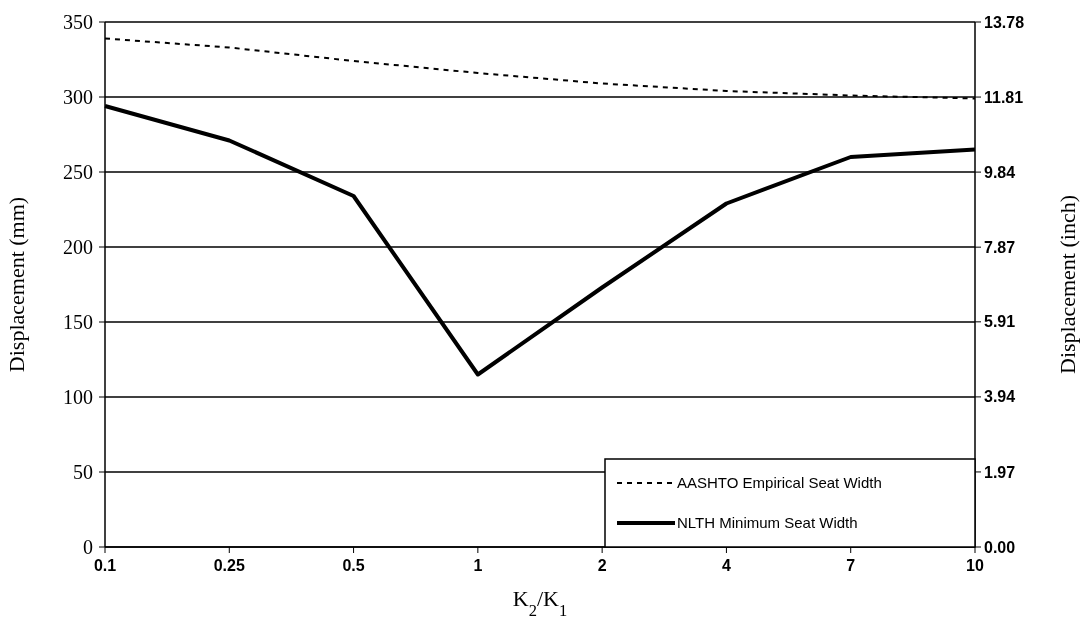 The image size is (1091, 628). Describe the element at coordinates (105, 565) in the screenshot. I see `x-tick-label: 0.1` at that location.